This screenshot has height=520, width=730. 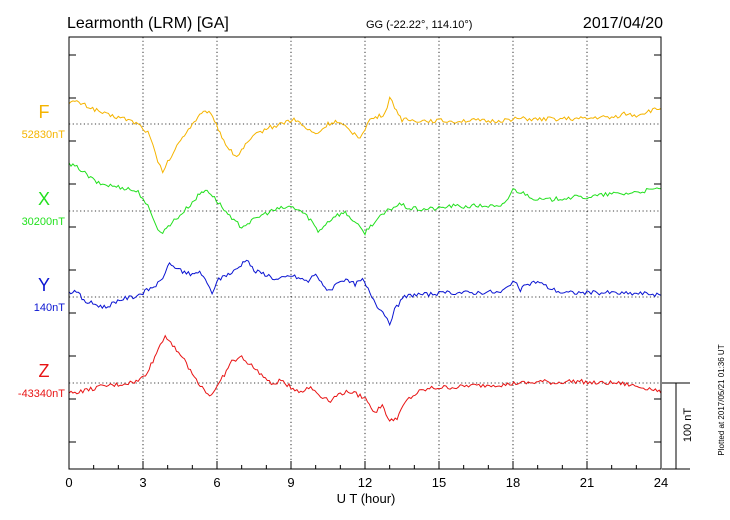 I want to click on x-tick-label: 21, so click(x=587, y=482).